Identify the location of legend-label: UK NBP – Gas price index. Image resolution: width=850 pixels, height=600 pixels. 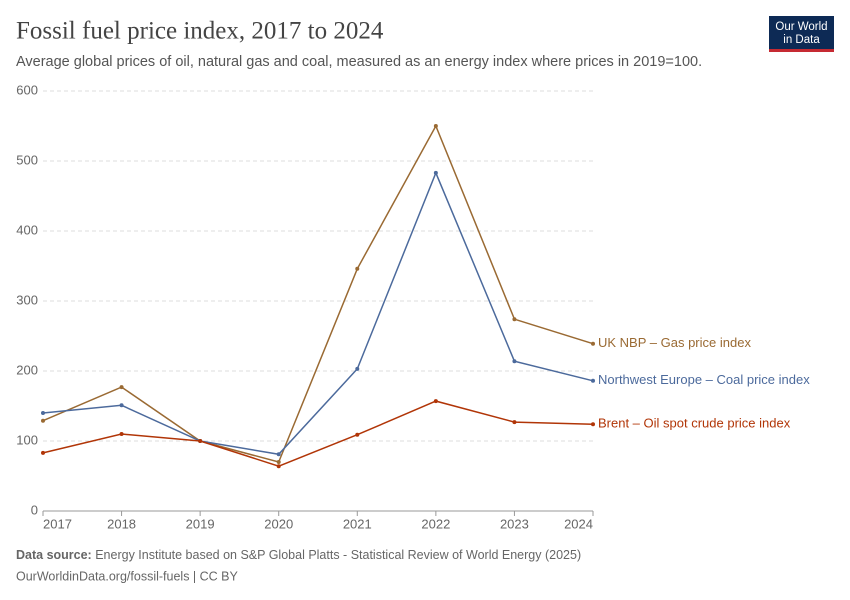
(674, 342).